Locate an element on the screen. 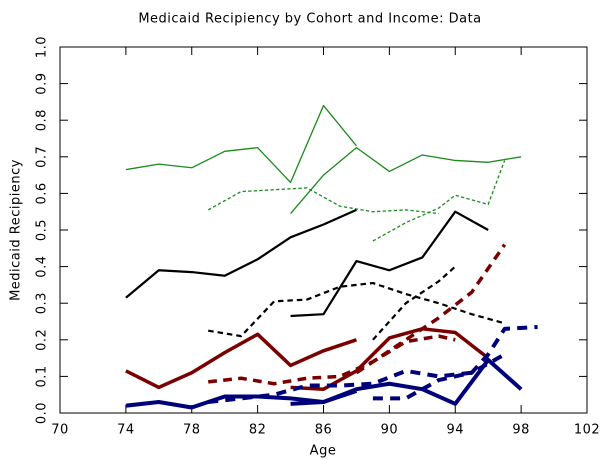  x-tick-label: 90 is located at coordinates (390, 430).